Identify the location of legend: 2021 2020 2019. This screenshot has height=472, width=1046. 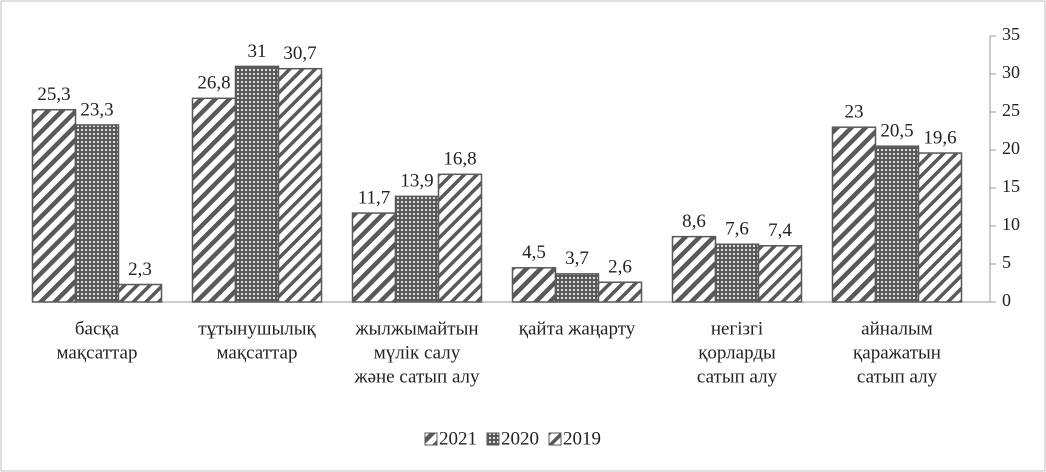
(512, 438).